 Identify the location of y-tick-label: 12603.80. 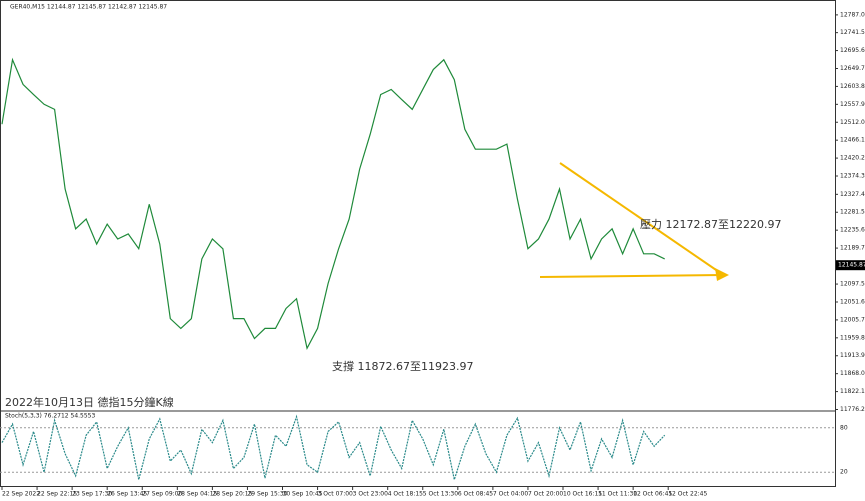
(852, 86).